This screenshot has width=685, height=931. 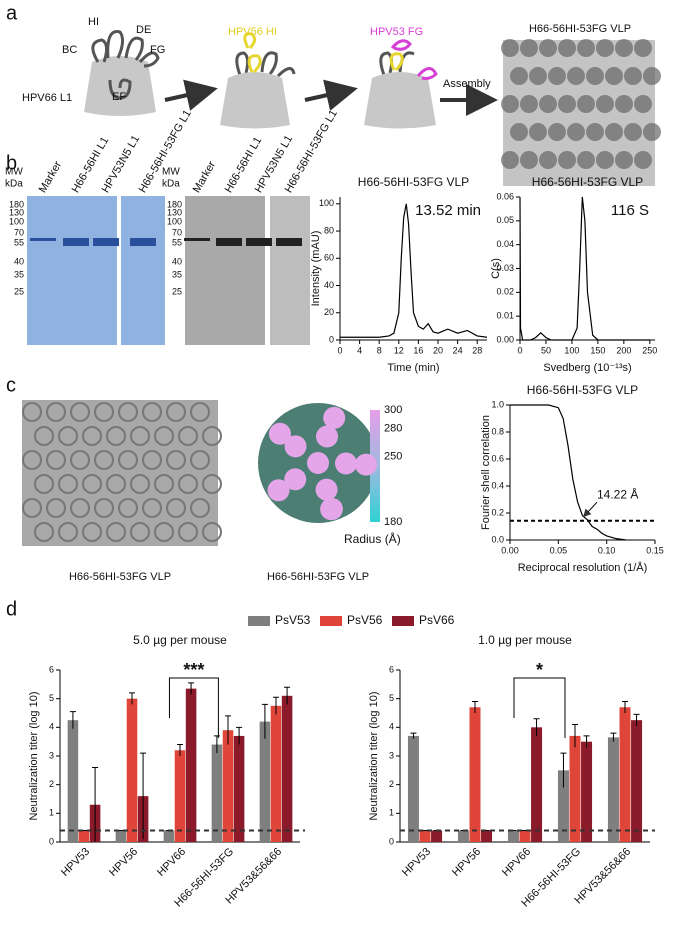 What do you see at coordinates (16, 212) in the screenshot?
I see `mw-label: 130` at bounding box center [16, 212].